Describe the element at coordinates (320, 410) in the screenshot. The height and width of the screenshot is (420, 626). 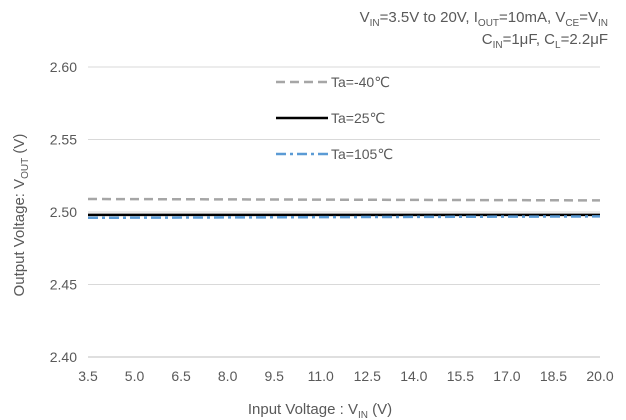
I see `x-axis-title: Input Voltage : VIN (V)` at that location.